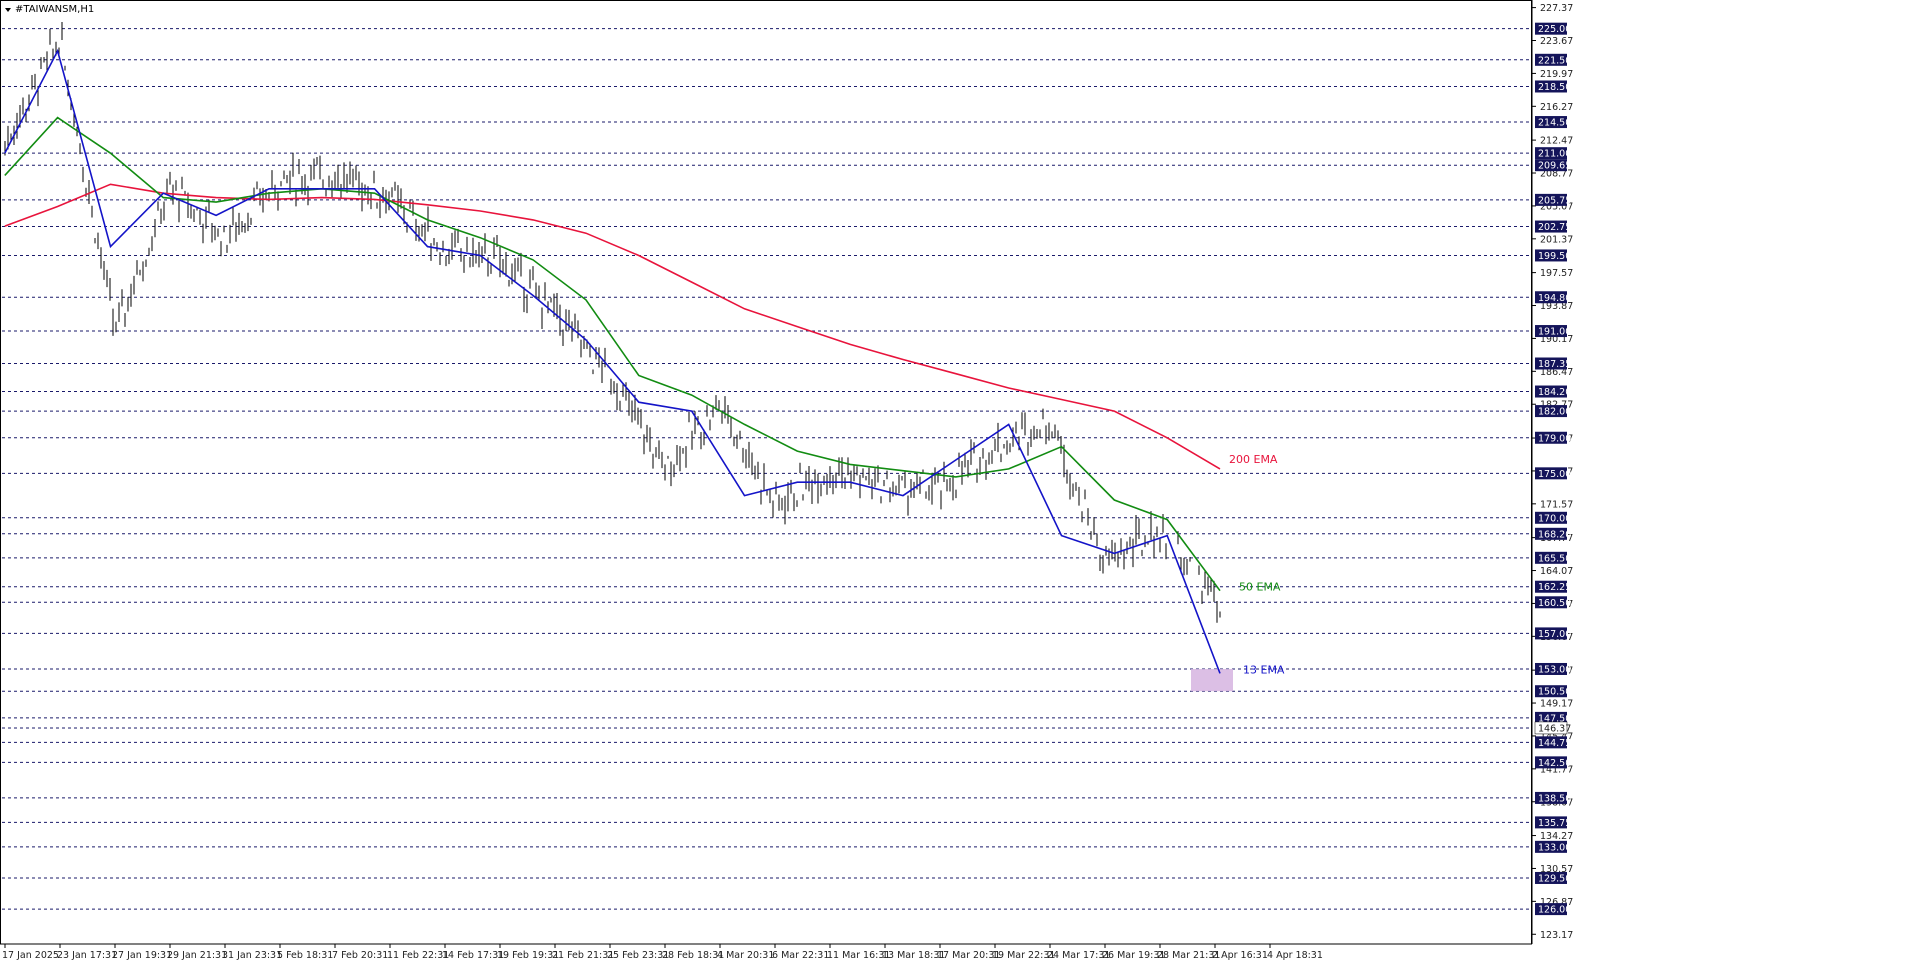 The height and width of the screenshot is (967, 1916). I want to click on x-tick-label: 23 Jan 17:31, so click(87, 955).